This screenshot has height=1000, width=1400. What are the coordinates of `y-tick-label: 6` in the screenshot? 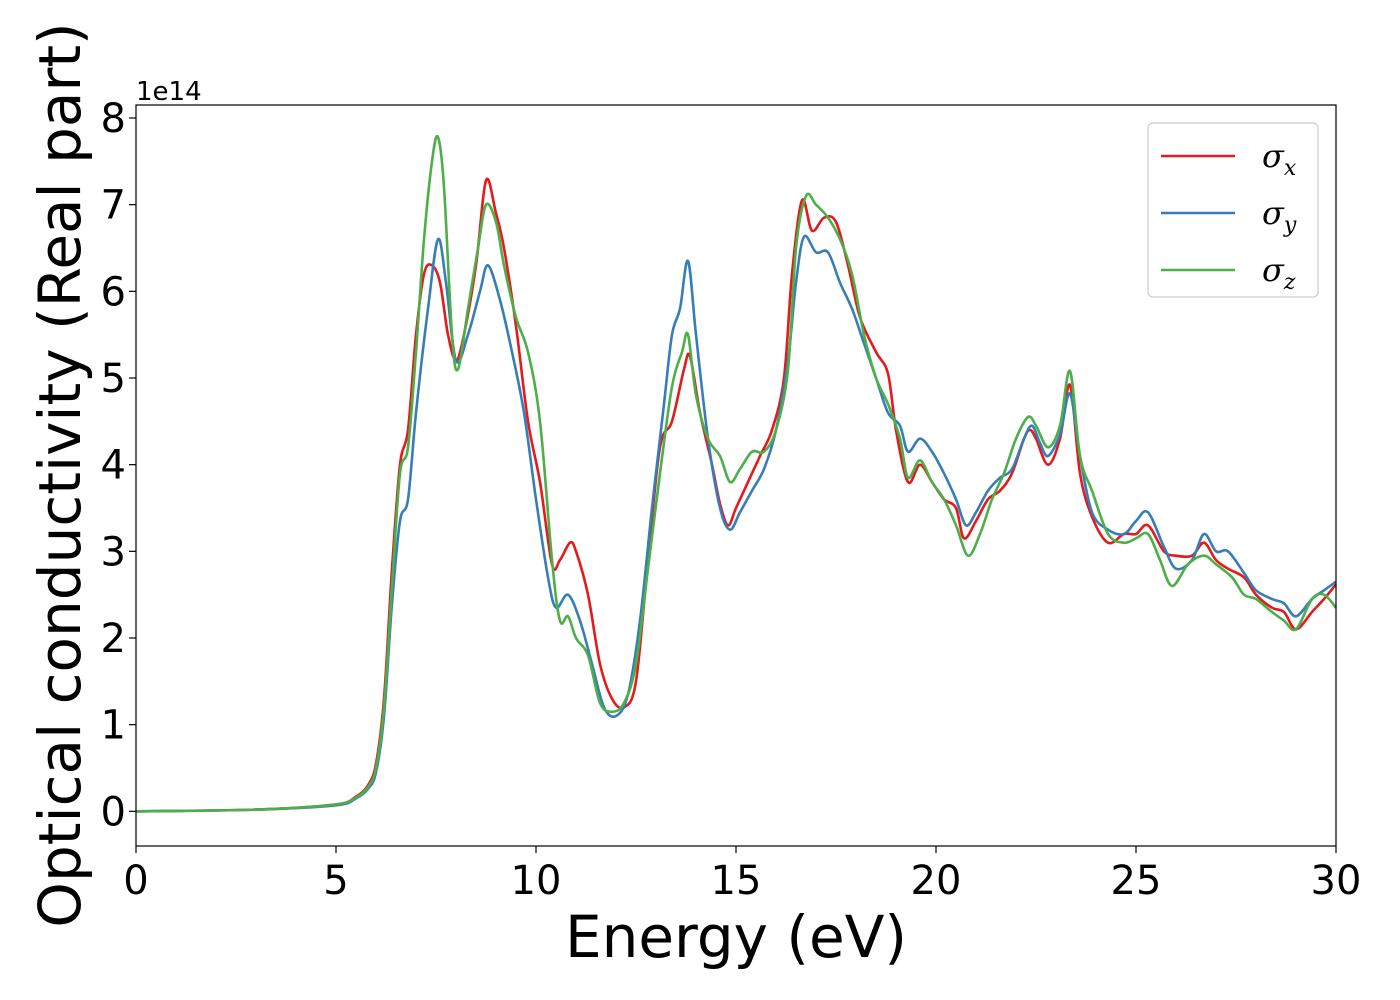 It's located at (113, 292).